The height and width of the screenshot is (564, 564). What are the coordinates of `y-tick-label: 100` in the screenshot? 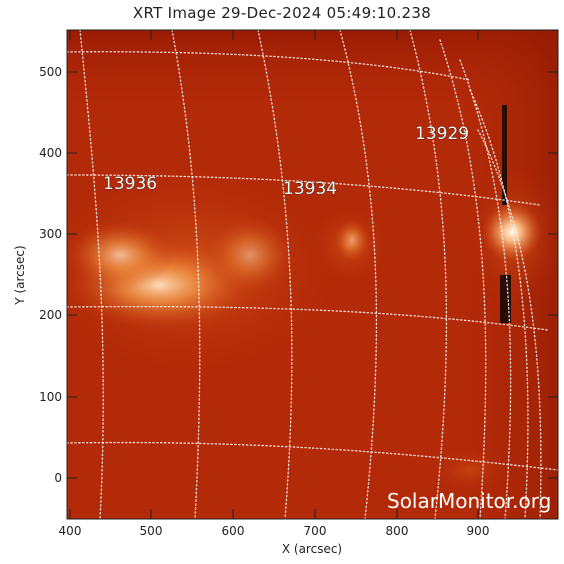 It's located at (50, 397).